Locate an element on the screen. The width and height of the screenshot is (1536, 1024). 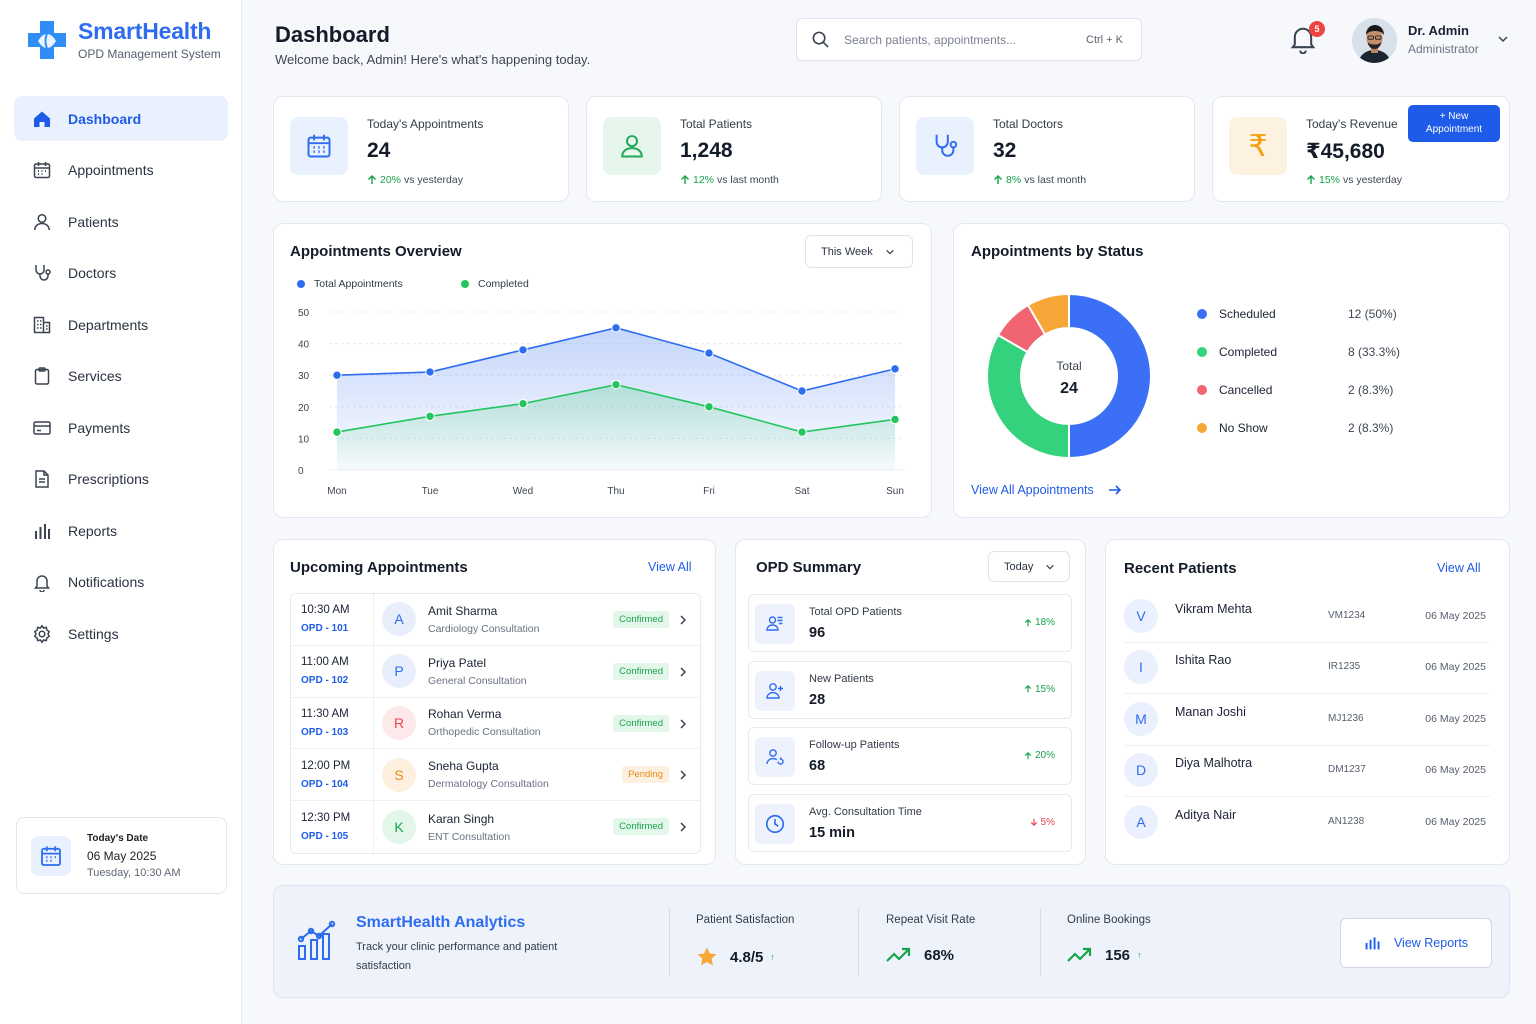
donut-center-value: 24 is located at coordinates (1069, 388).